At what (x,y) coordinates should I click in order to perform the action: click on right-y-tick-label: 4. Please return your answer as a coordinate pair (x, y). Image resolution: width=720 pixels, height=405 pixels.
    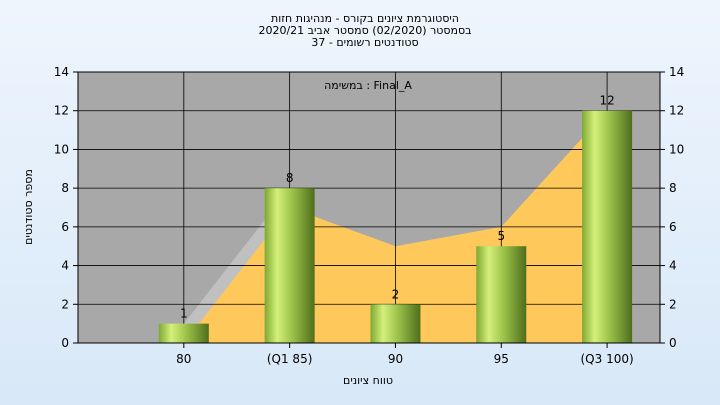
    Looking at the image, I should click on (673, 266).